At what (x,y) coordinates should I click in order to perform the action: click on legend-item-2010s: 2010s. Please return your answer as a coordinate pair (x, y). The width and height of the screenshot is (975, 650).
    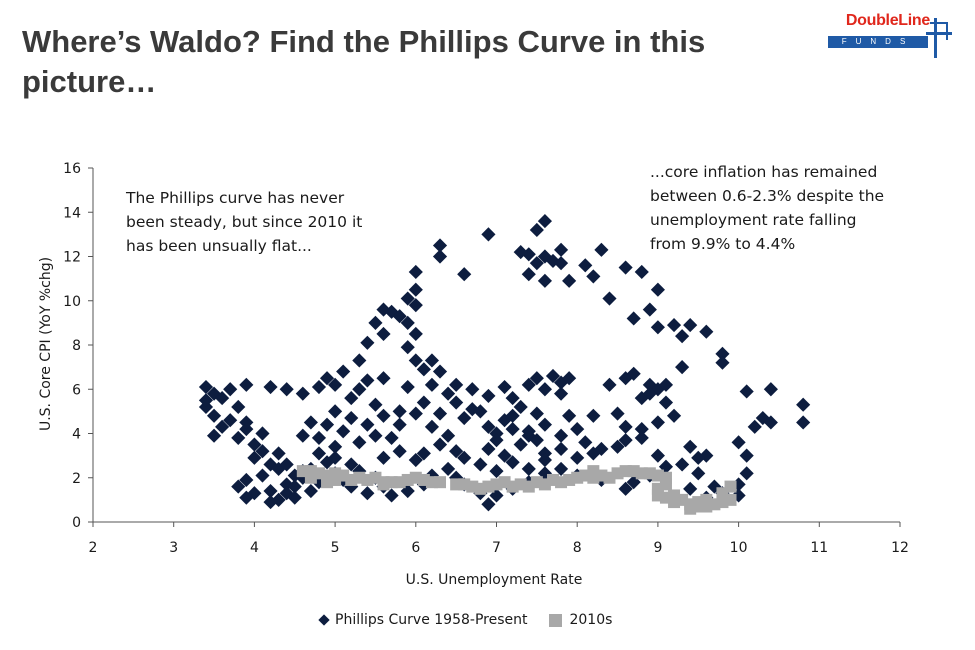
    Looking at the image, I should click on (573, 620).